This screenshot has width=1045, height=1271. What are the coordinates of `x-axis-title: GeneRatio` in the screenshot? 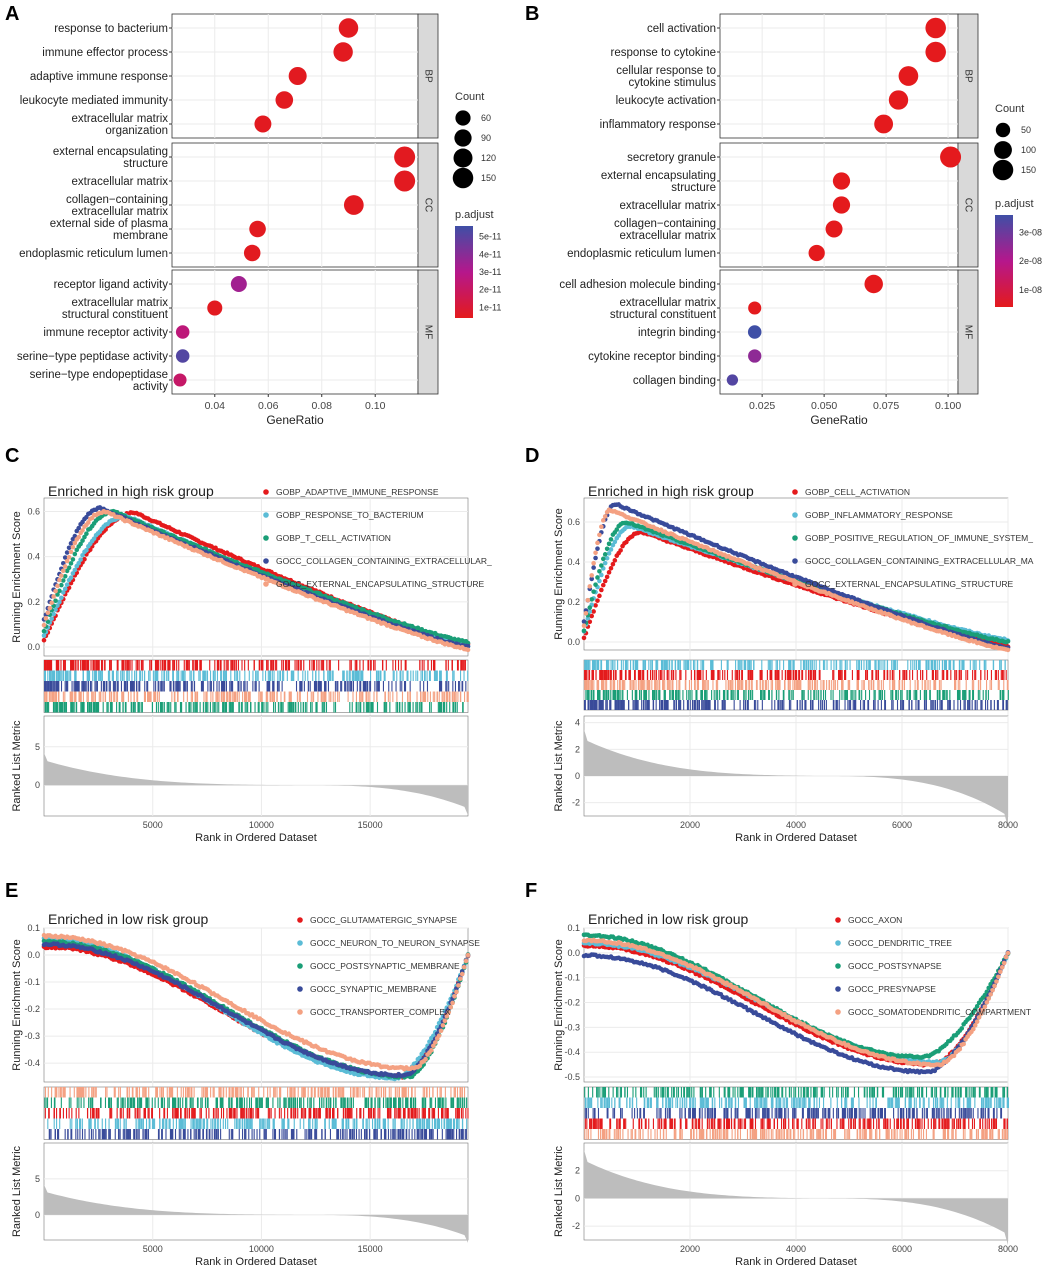 It's located at (295, 420).